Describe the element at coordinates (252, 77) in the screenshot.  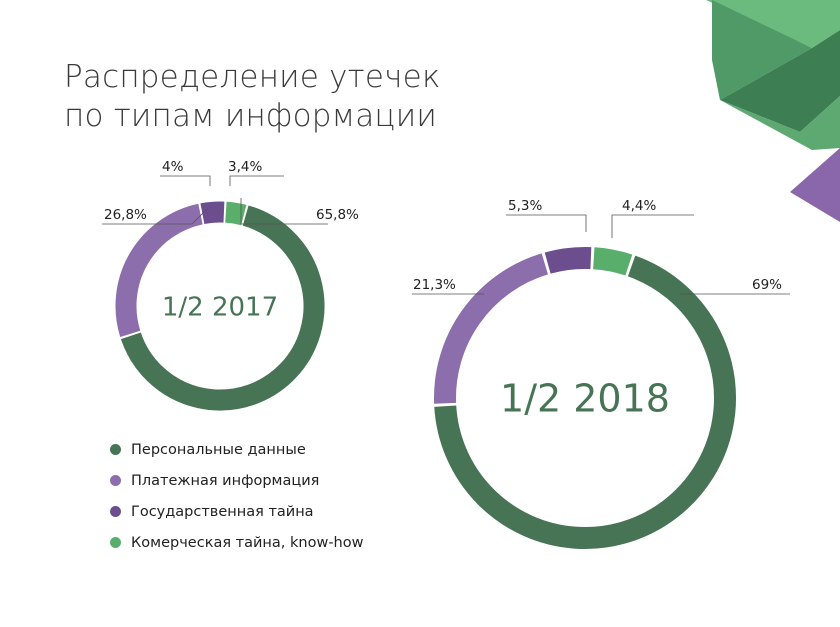
I see `page-title-line1: Распределение утечек` at that location.